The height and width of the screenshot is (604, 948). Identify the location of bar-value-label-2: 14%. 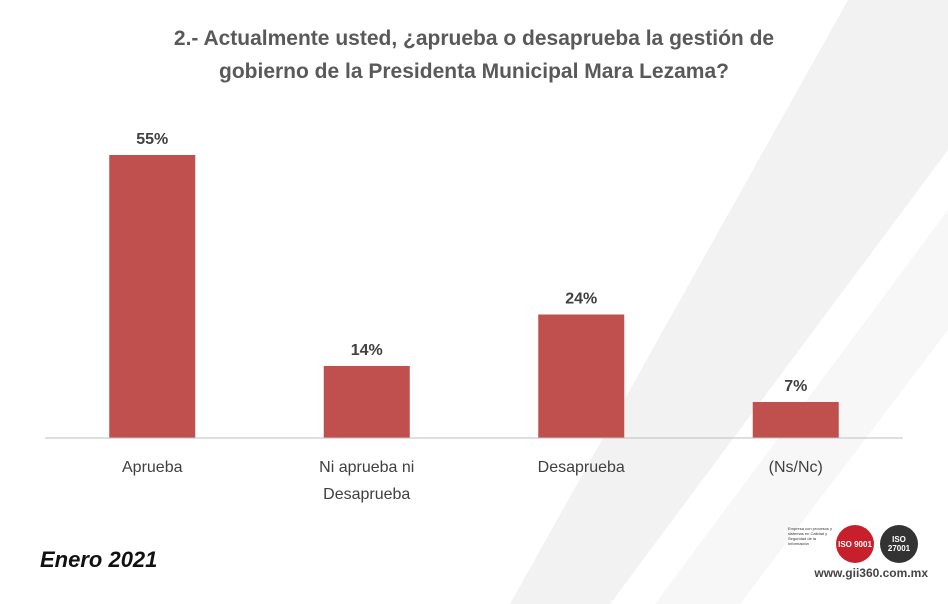
(367, 350).